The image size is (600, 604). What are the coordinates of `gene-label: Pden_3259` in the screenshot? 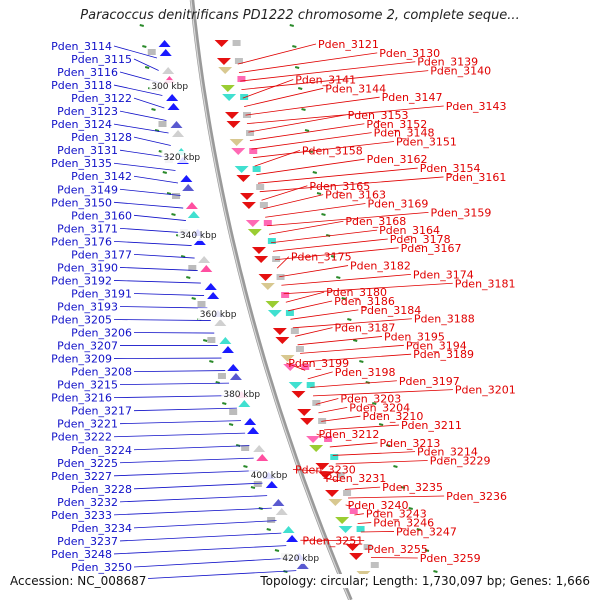 It's located at (450, 558).